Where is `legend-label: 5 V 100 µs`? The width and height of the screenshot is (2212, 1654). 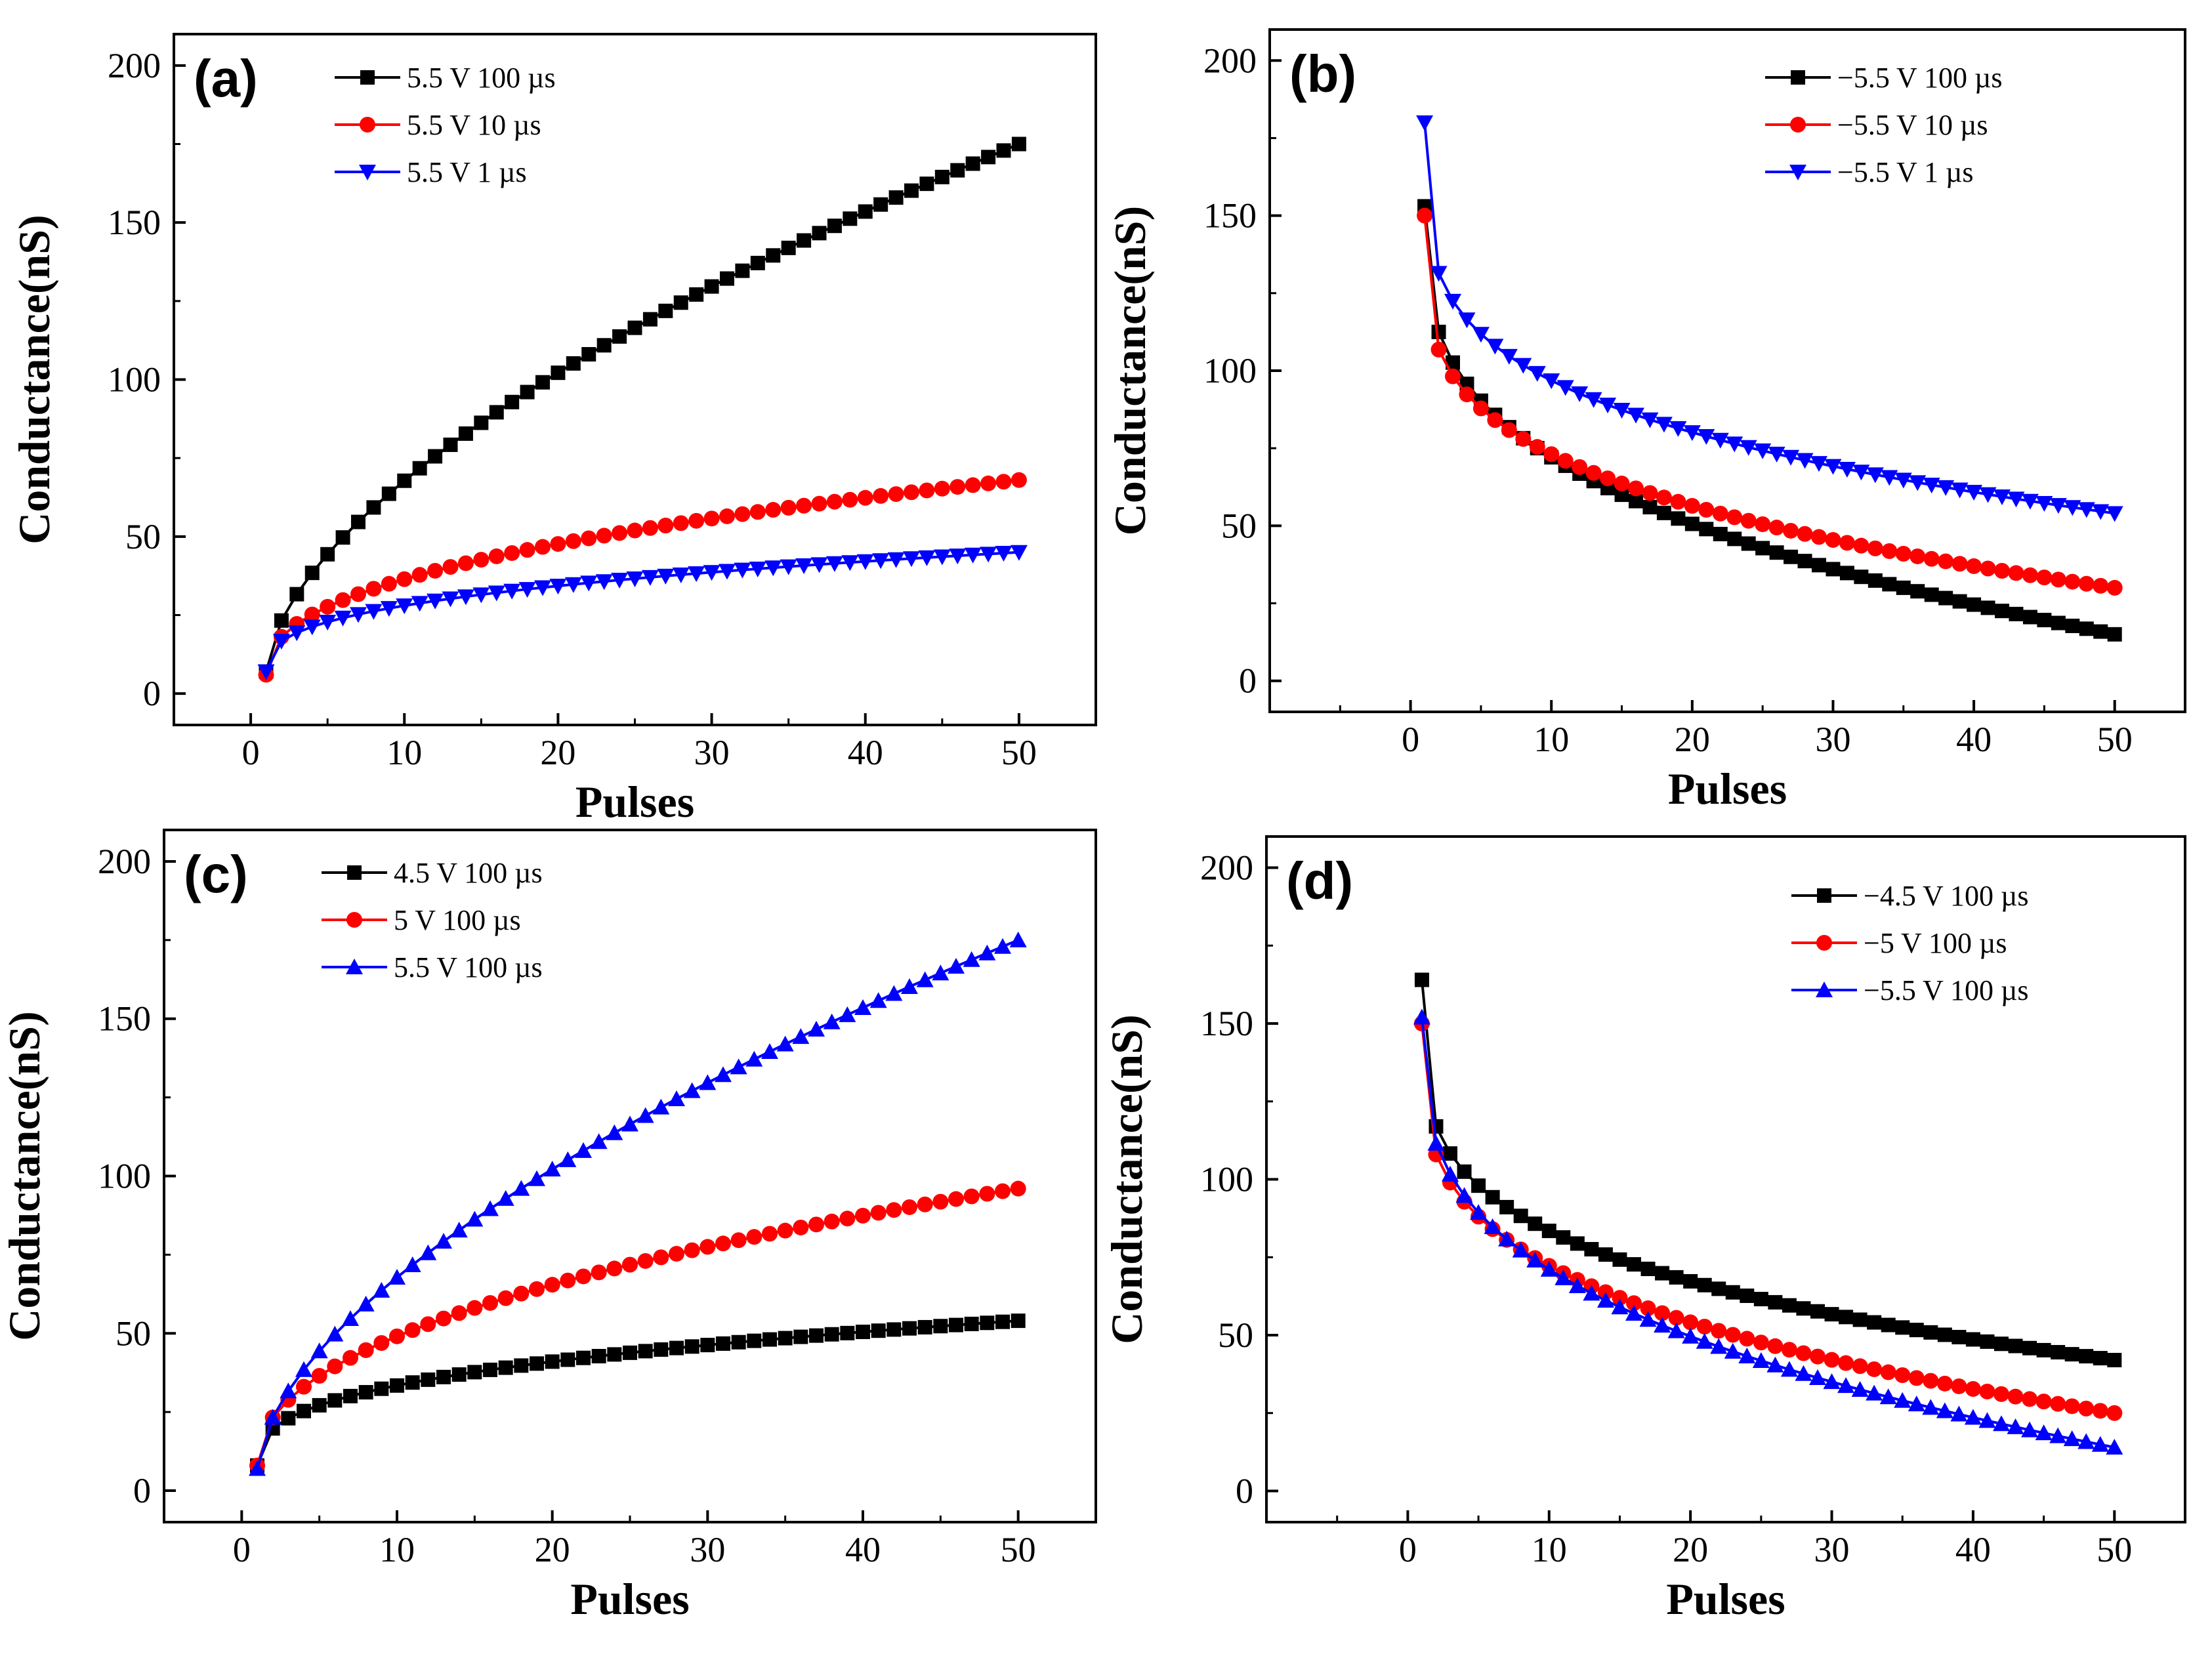
legend-label: 5 V 100 µs is located at coordinates (457, 920).